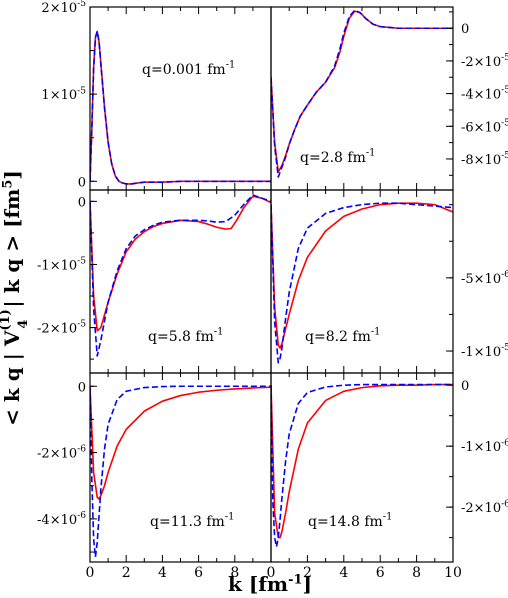 The image size is (508, 598). I want to click on panel-2: 0 -2×10⁻⁵ -4×10⁻⁵ -6×10⁻⁵ -8×10⁻⁵ q=2.8 fm-1, so click(389, 98).